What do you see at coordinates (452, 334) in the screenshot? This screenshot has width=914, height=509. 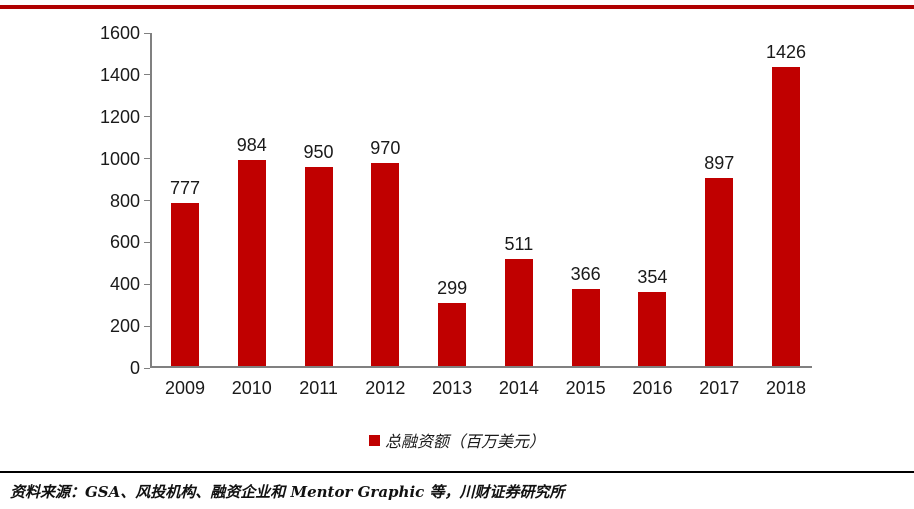 I see `bar-2013` at bounding box center [452, 334].